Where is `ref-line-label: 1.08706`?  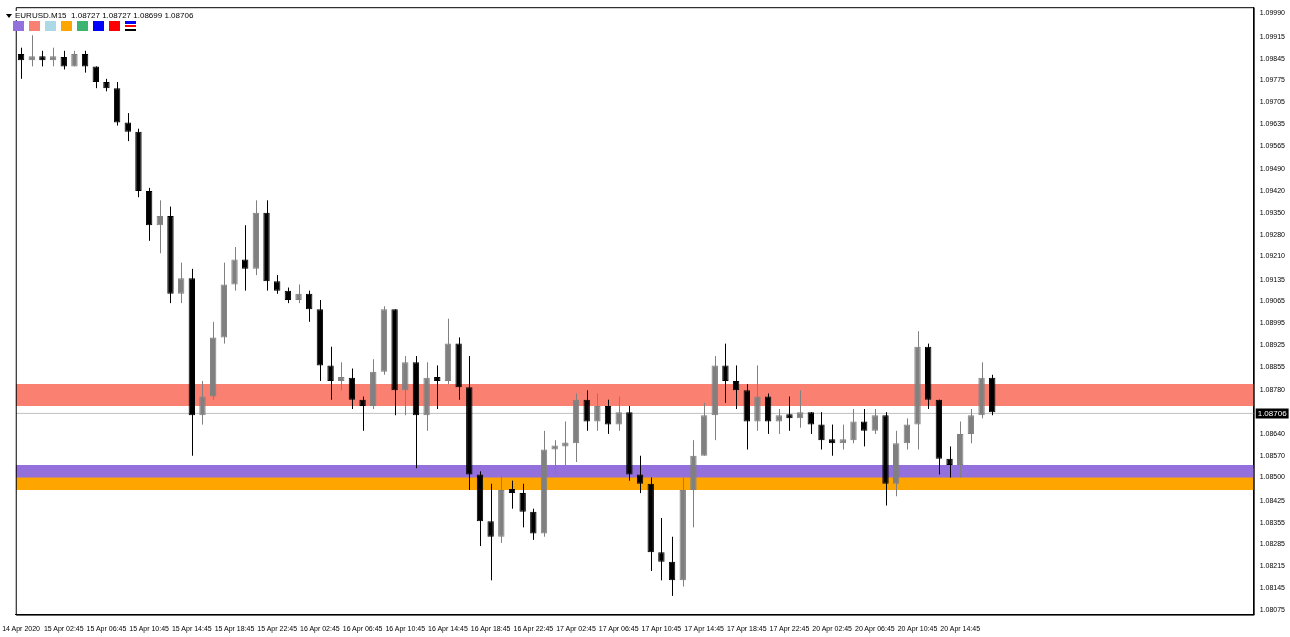
ref-line-label: 1.08706 is located at coordinates (1272, 413).